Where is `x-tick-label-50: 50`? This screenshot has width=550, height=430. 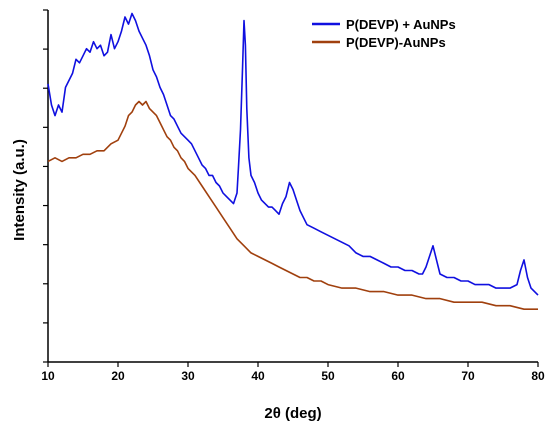 x-tick-label-50: 50 is located at coordinates (328, 376).